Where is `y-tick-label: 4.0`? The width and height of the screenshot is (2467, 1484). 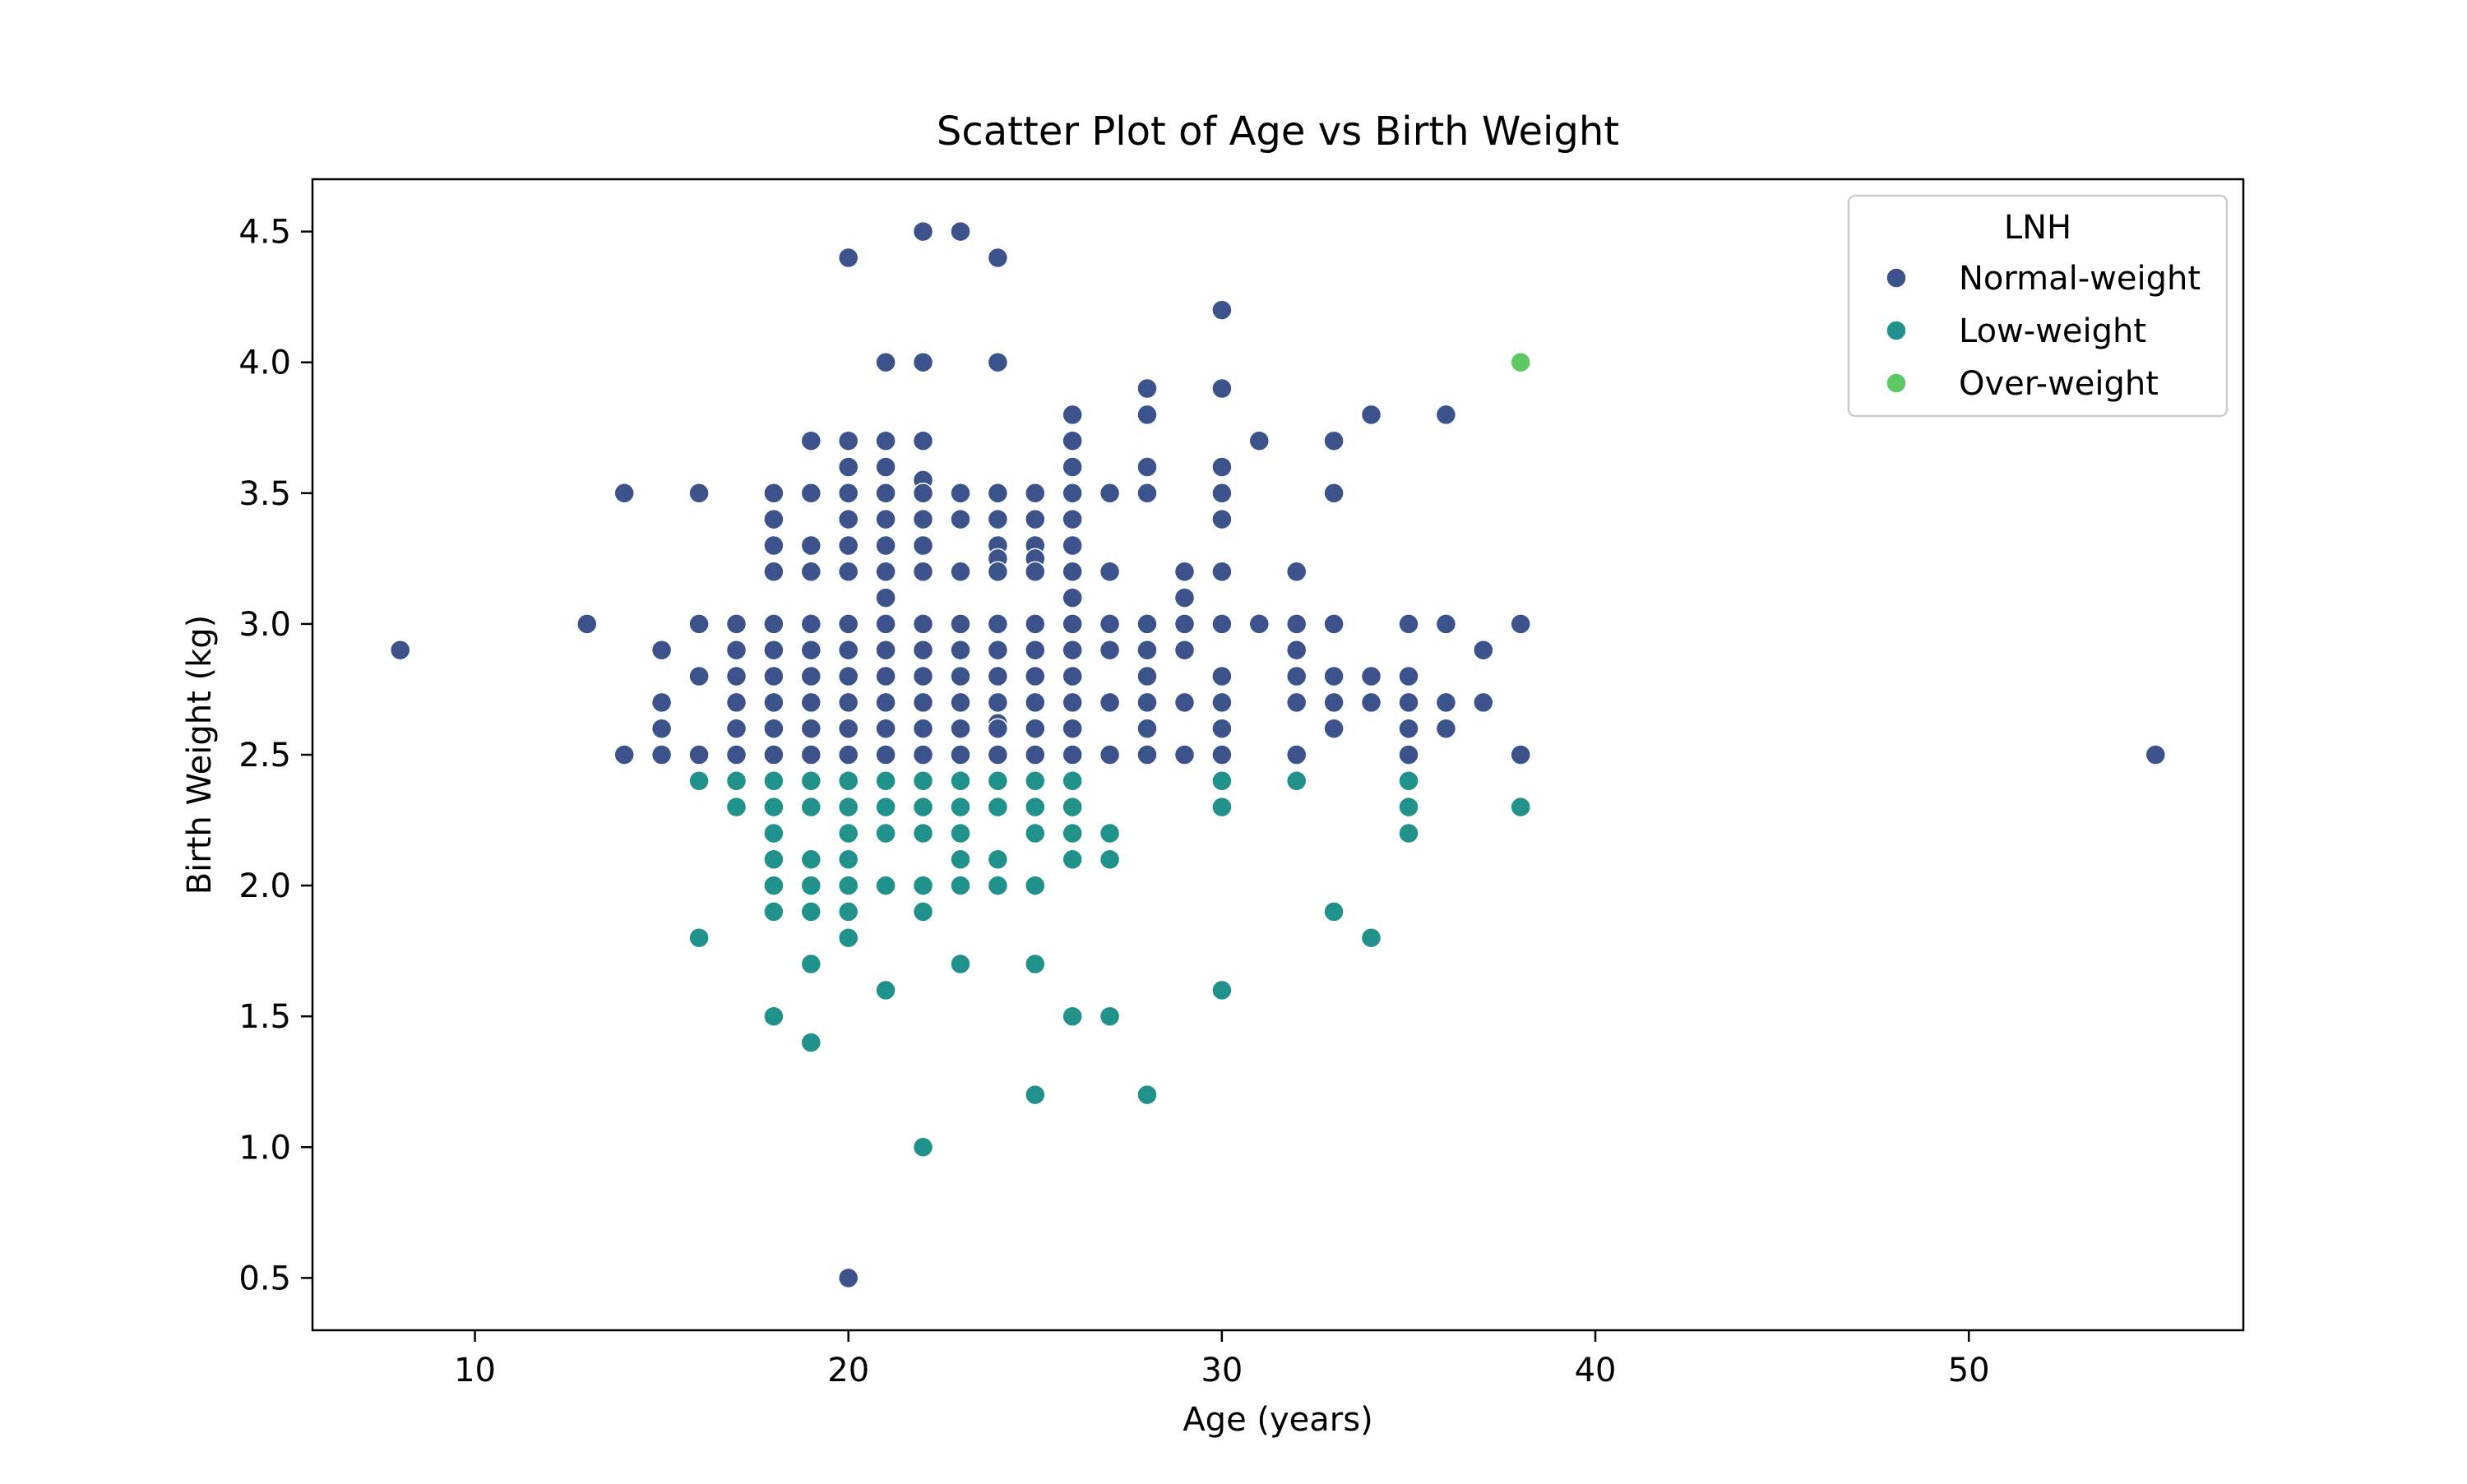 y-tick-label: 4.0 is located at coordinates (265, 363).